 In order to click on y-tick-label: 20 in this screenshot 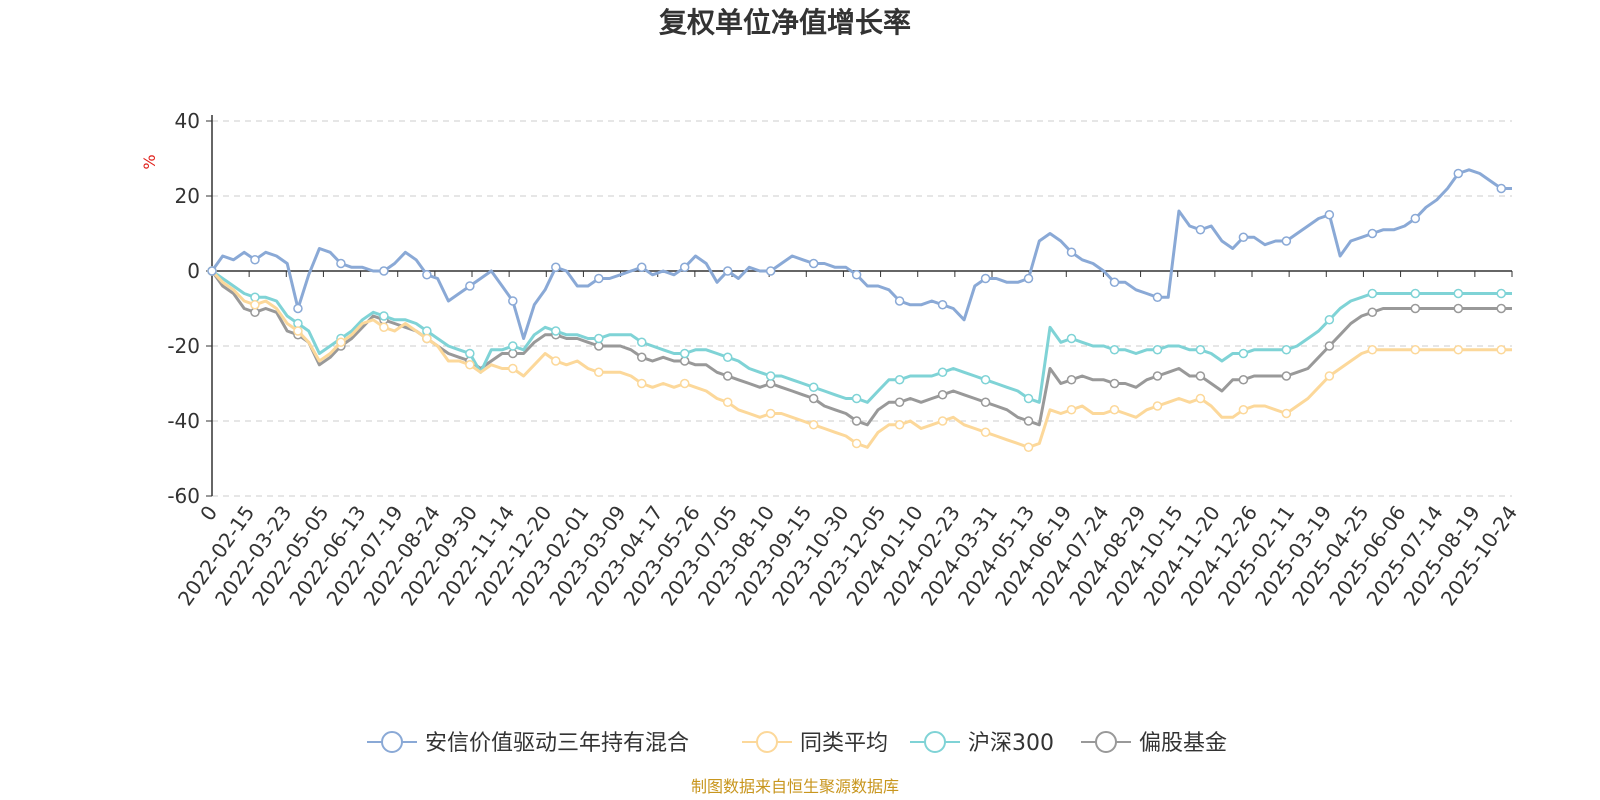, I will do `click(187, 196)`.